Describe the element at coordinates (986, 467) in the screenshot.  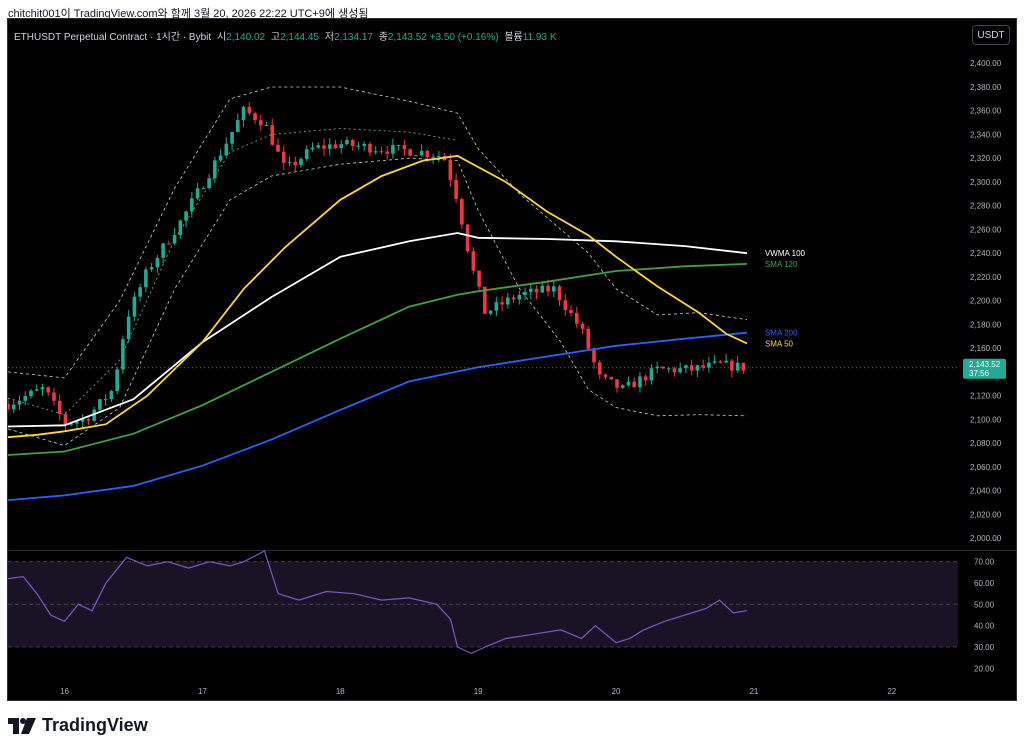
I see `price-axis-tick: 2,060.00` at that location.